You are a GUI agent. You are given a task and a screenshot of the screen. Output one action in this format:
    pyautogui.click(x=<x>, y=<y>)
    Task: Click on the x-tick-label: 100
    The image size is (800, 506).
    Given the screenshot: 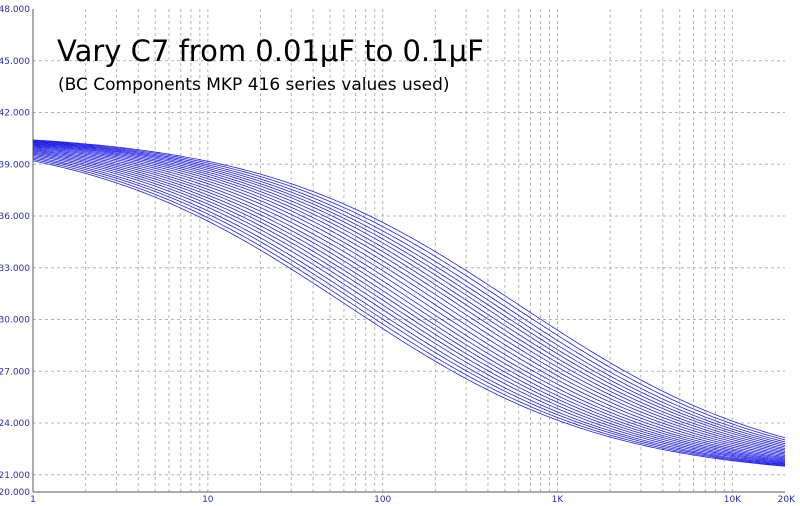 What is the action you would take?
    pyautogui.click(x=382, y=500)
    